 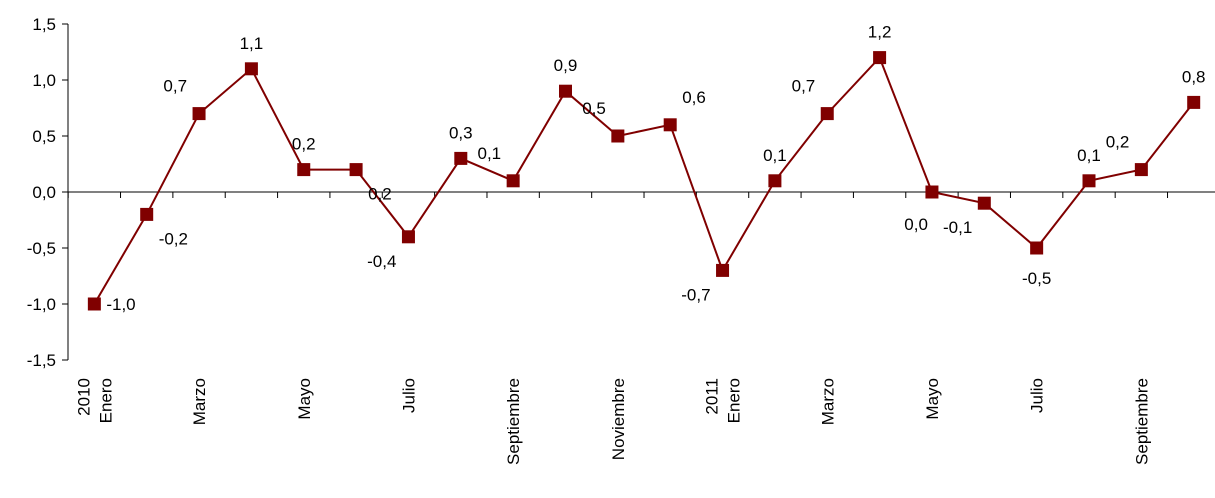 I want to click on y-tick-label: 0,5, so click(x=44, y=136).